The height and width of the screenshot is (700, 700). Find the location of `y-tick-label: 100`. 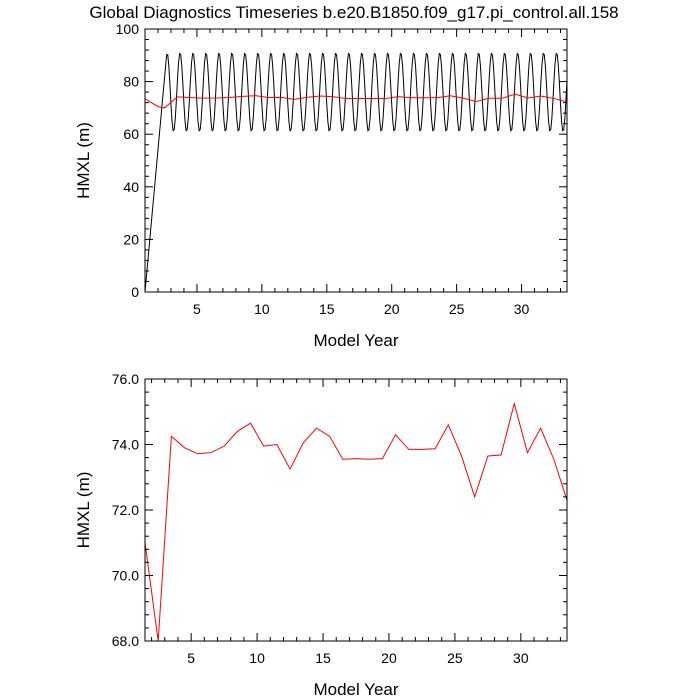

y-tick-label: 100 is located at coordinates (128, 29).